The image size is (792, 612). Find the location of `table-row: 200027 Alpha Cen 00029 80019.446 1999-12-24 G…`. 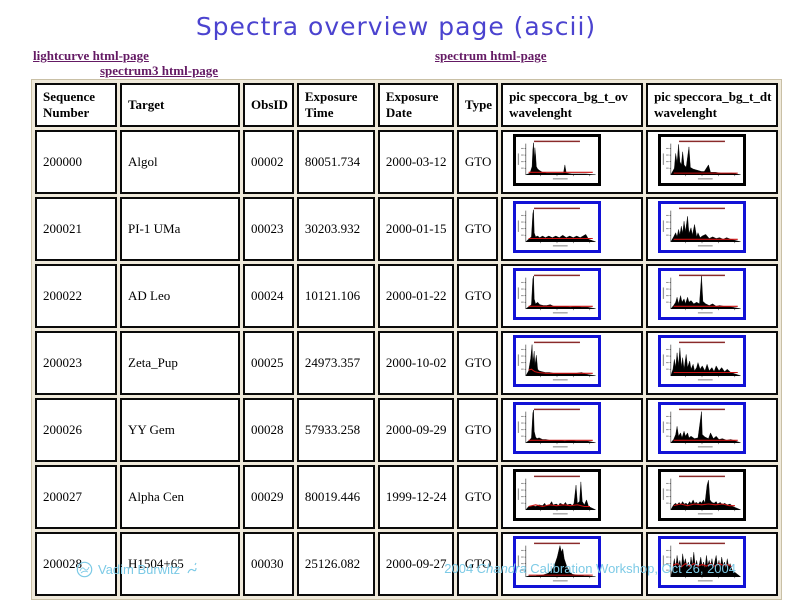

table-row: 200027 Alpha Cen 00029 80019.446 1999-12-24 G… is located at coordinates (407, 497).